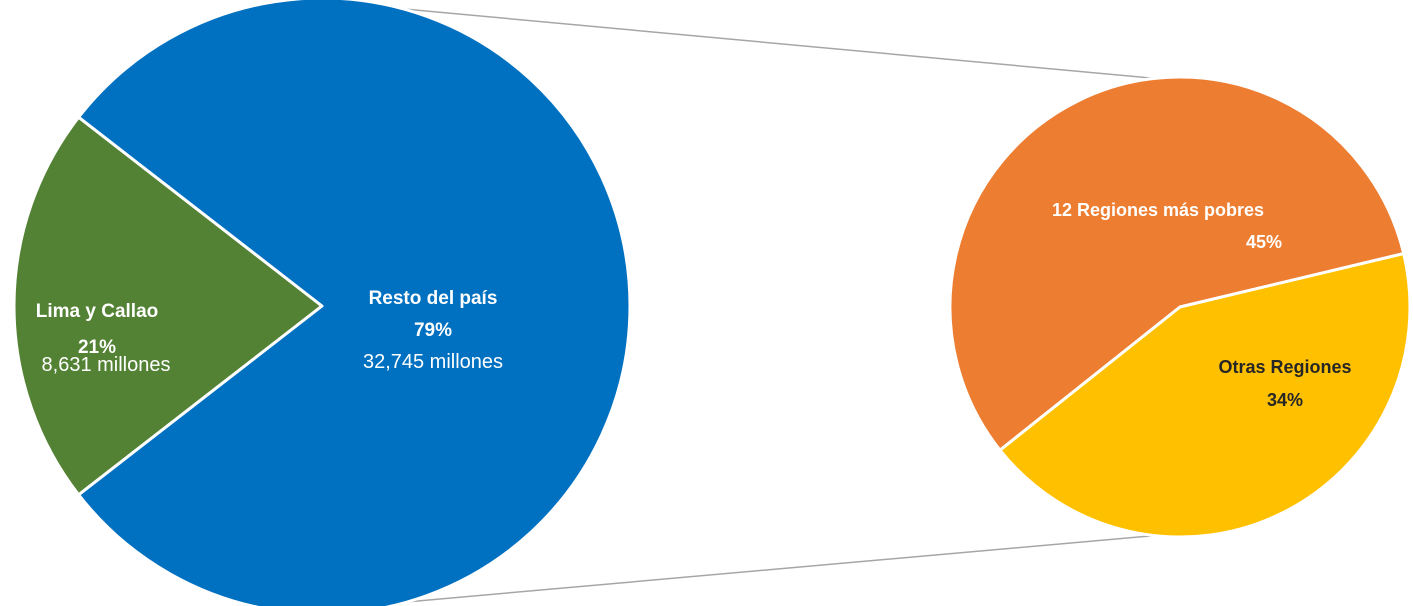 This screenshot has height=606, width=1413. I want to click on data-label-otras-regiones: Otras Regiones 34%, so click(1284, 383).